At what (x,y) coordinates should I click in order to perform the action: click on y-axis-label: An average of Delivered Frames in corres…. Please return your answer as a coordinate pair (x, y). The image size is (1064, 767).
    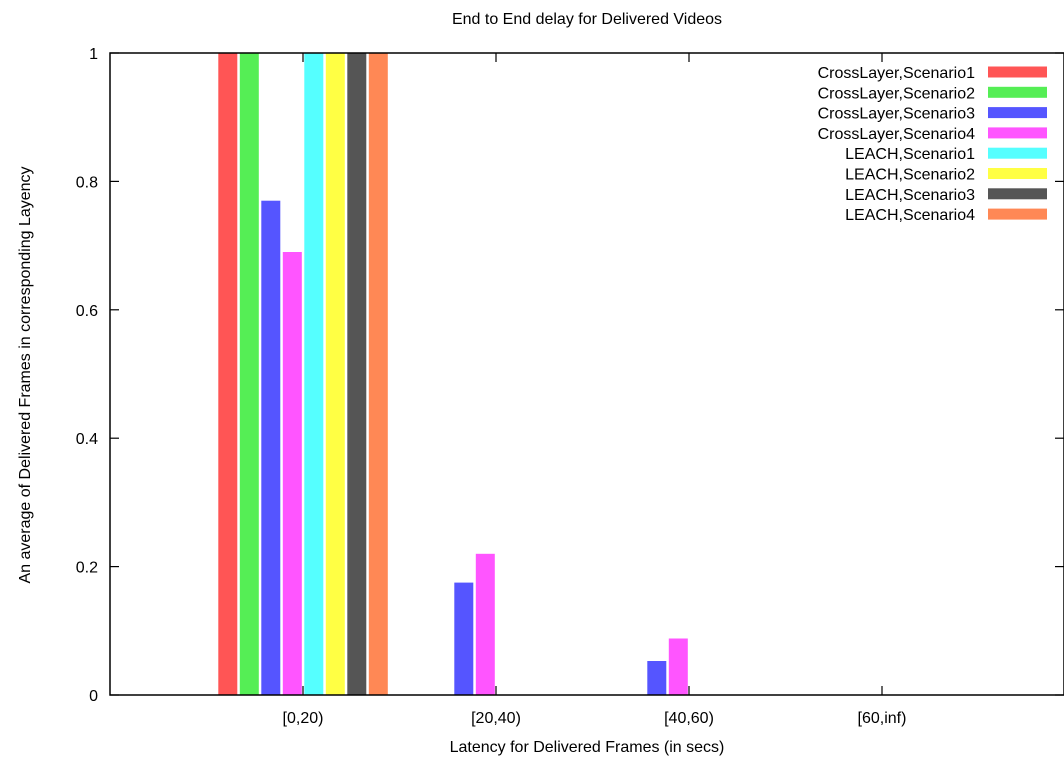
    Looking at the image, I should click on (25, 374).